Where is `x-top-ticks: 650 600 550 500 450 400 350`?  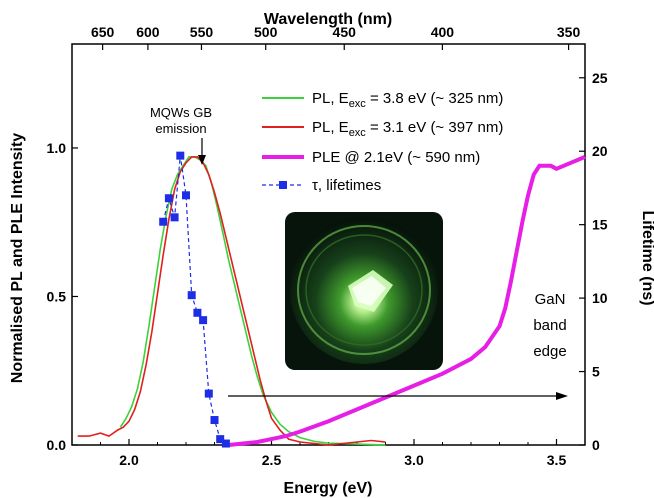 x-top-ticks: 650 600 550 500 450 400 350 is located at coordinates (336, 37).